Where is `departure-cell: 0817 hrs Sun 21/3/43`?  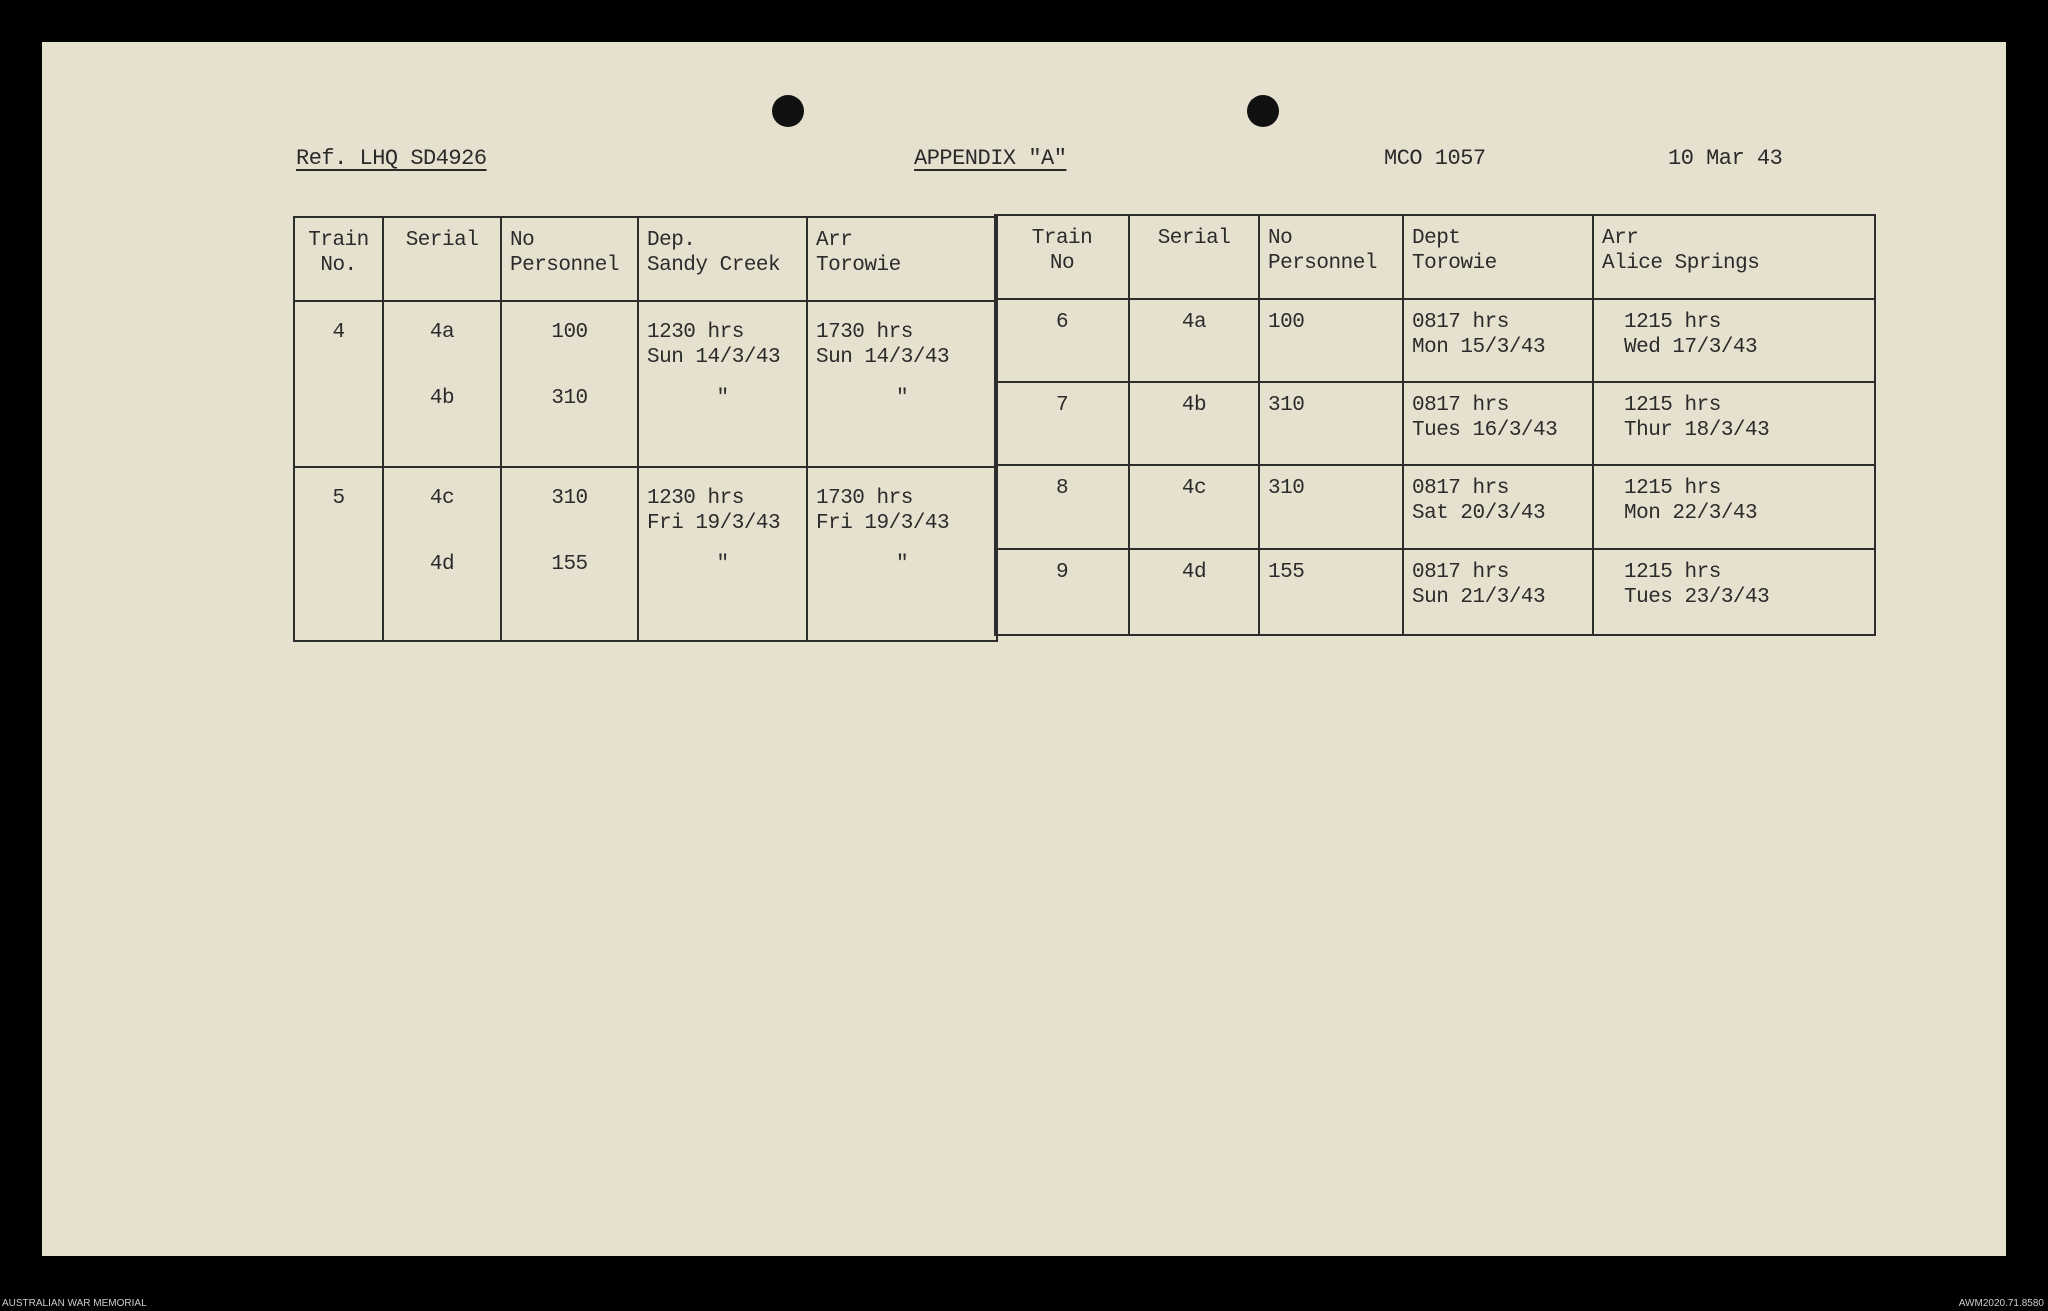 departure-cell: 0817 hrs Sun 21/3/43 is located at coordinates (1498, 592).